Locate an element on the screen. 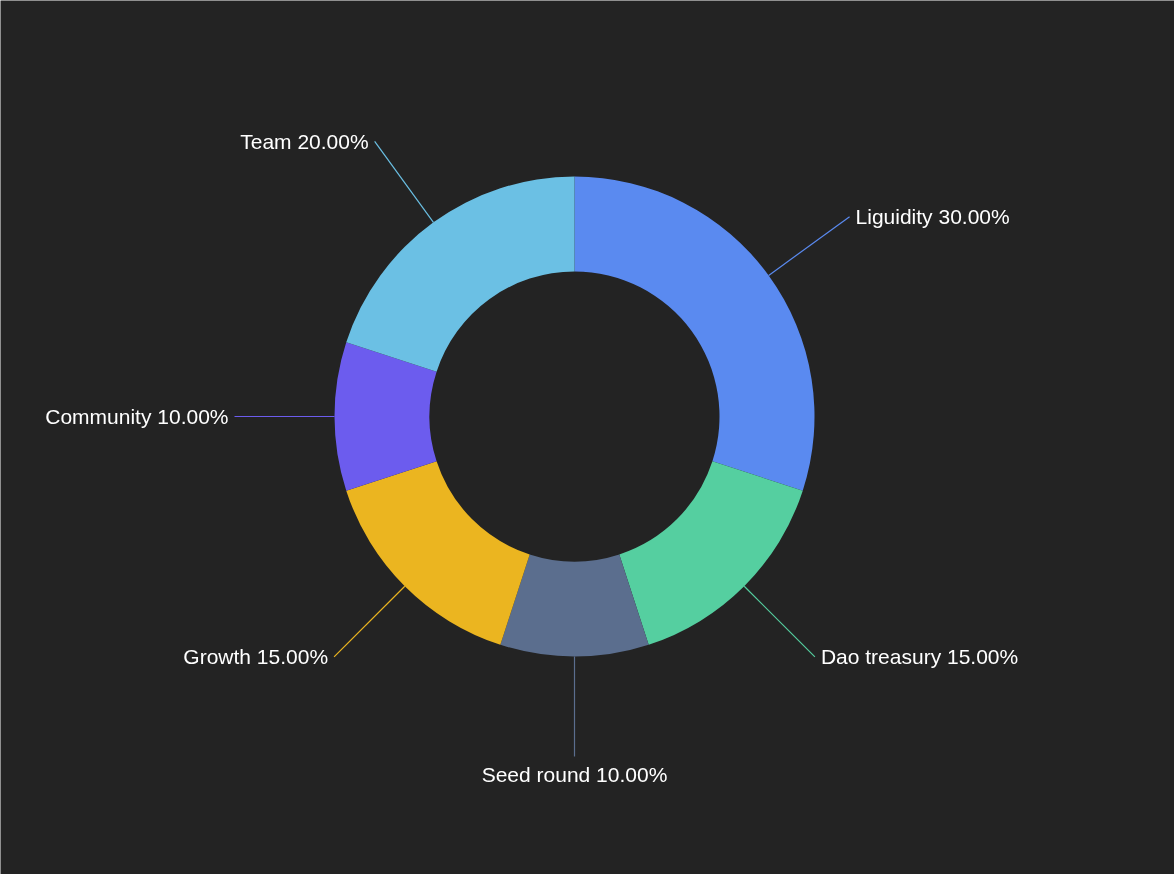 The image size is (1174, 874). slice-label: Team 20.00% is located at coordinates (304, 141).